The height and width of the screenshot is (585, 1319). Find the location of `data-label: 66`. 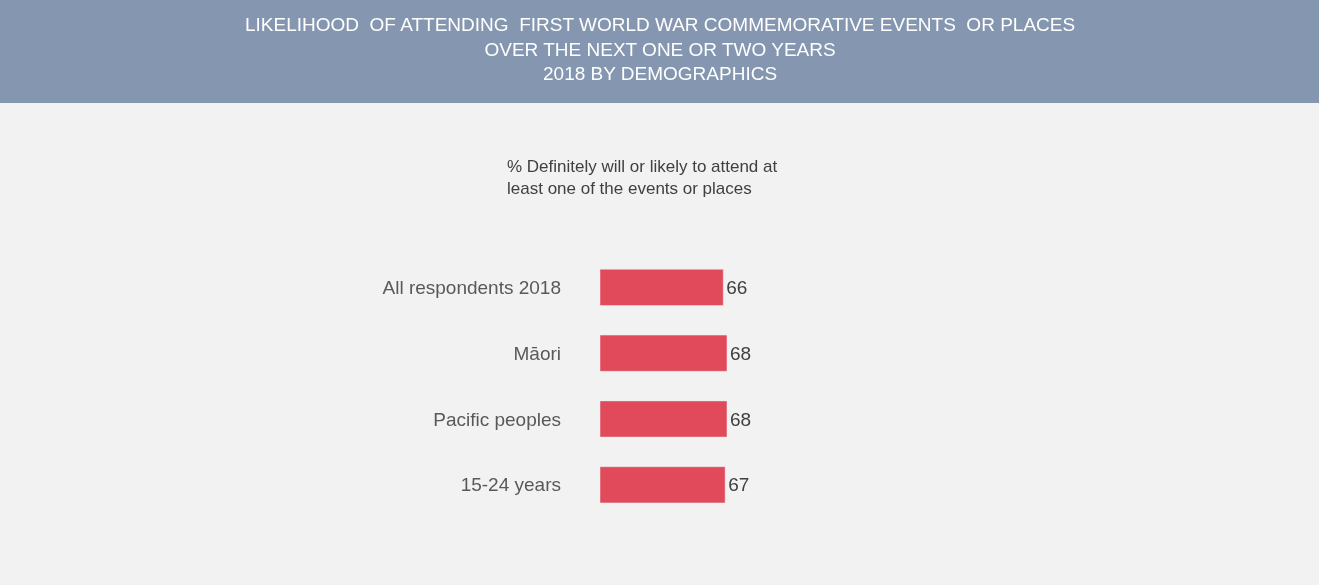

data-label: 66 is located at coordinates (737, 287).